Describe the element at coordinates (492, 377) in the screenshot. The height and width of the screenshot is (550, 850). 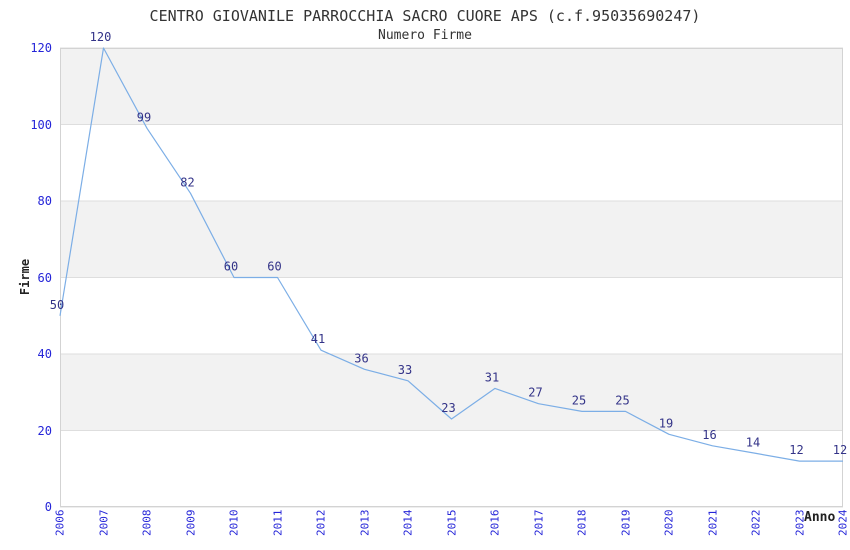
I see `data-point-label: 31` at that location.